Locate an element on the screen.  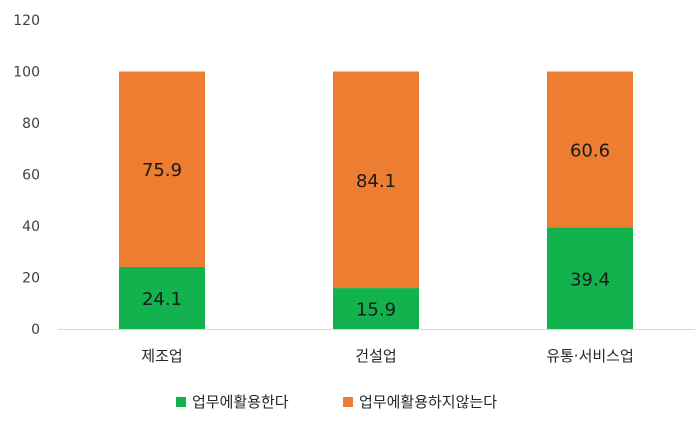
y-tick-label: 100 is located at coordinates (26, 73).